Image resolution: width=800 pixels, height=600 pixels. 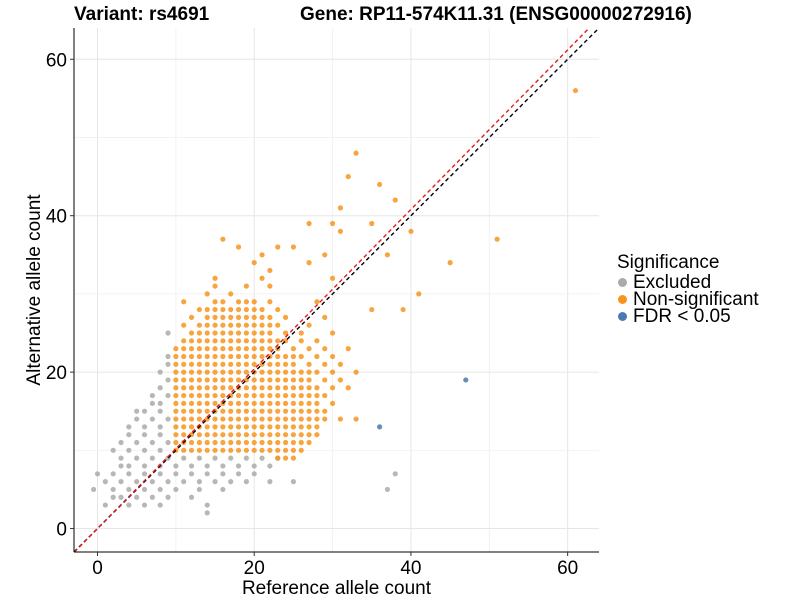 I want to click on legend-item-excluded: Excluded, so click(x=688, y=282).